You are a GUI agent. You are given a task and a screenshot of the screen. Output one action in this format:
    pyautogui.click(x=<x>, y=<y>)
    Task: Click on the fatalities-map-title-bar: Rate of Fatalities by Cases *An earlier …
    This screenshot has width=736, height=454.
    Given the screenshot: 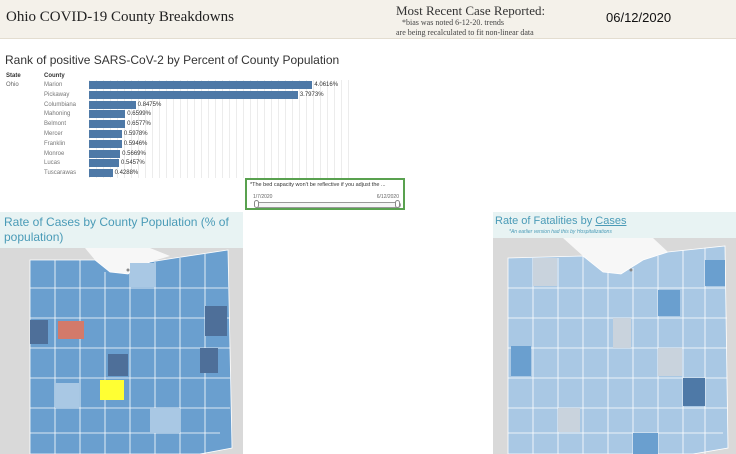 What is the action you would take?
    pyautogui.click(x=614, y=225)
    